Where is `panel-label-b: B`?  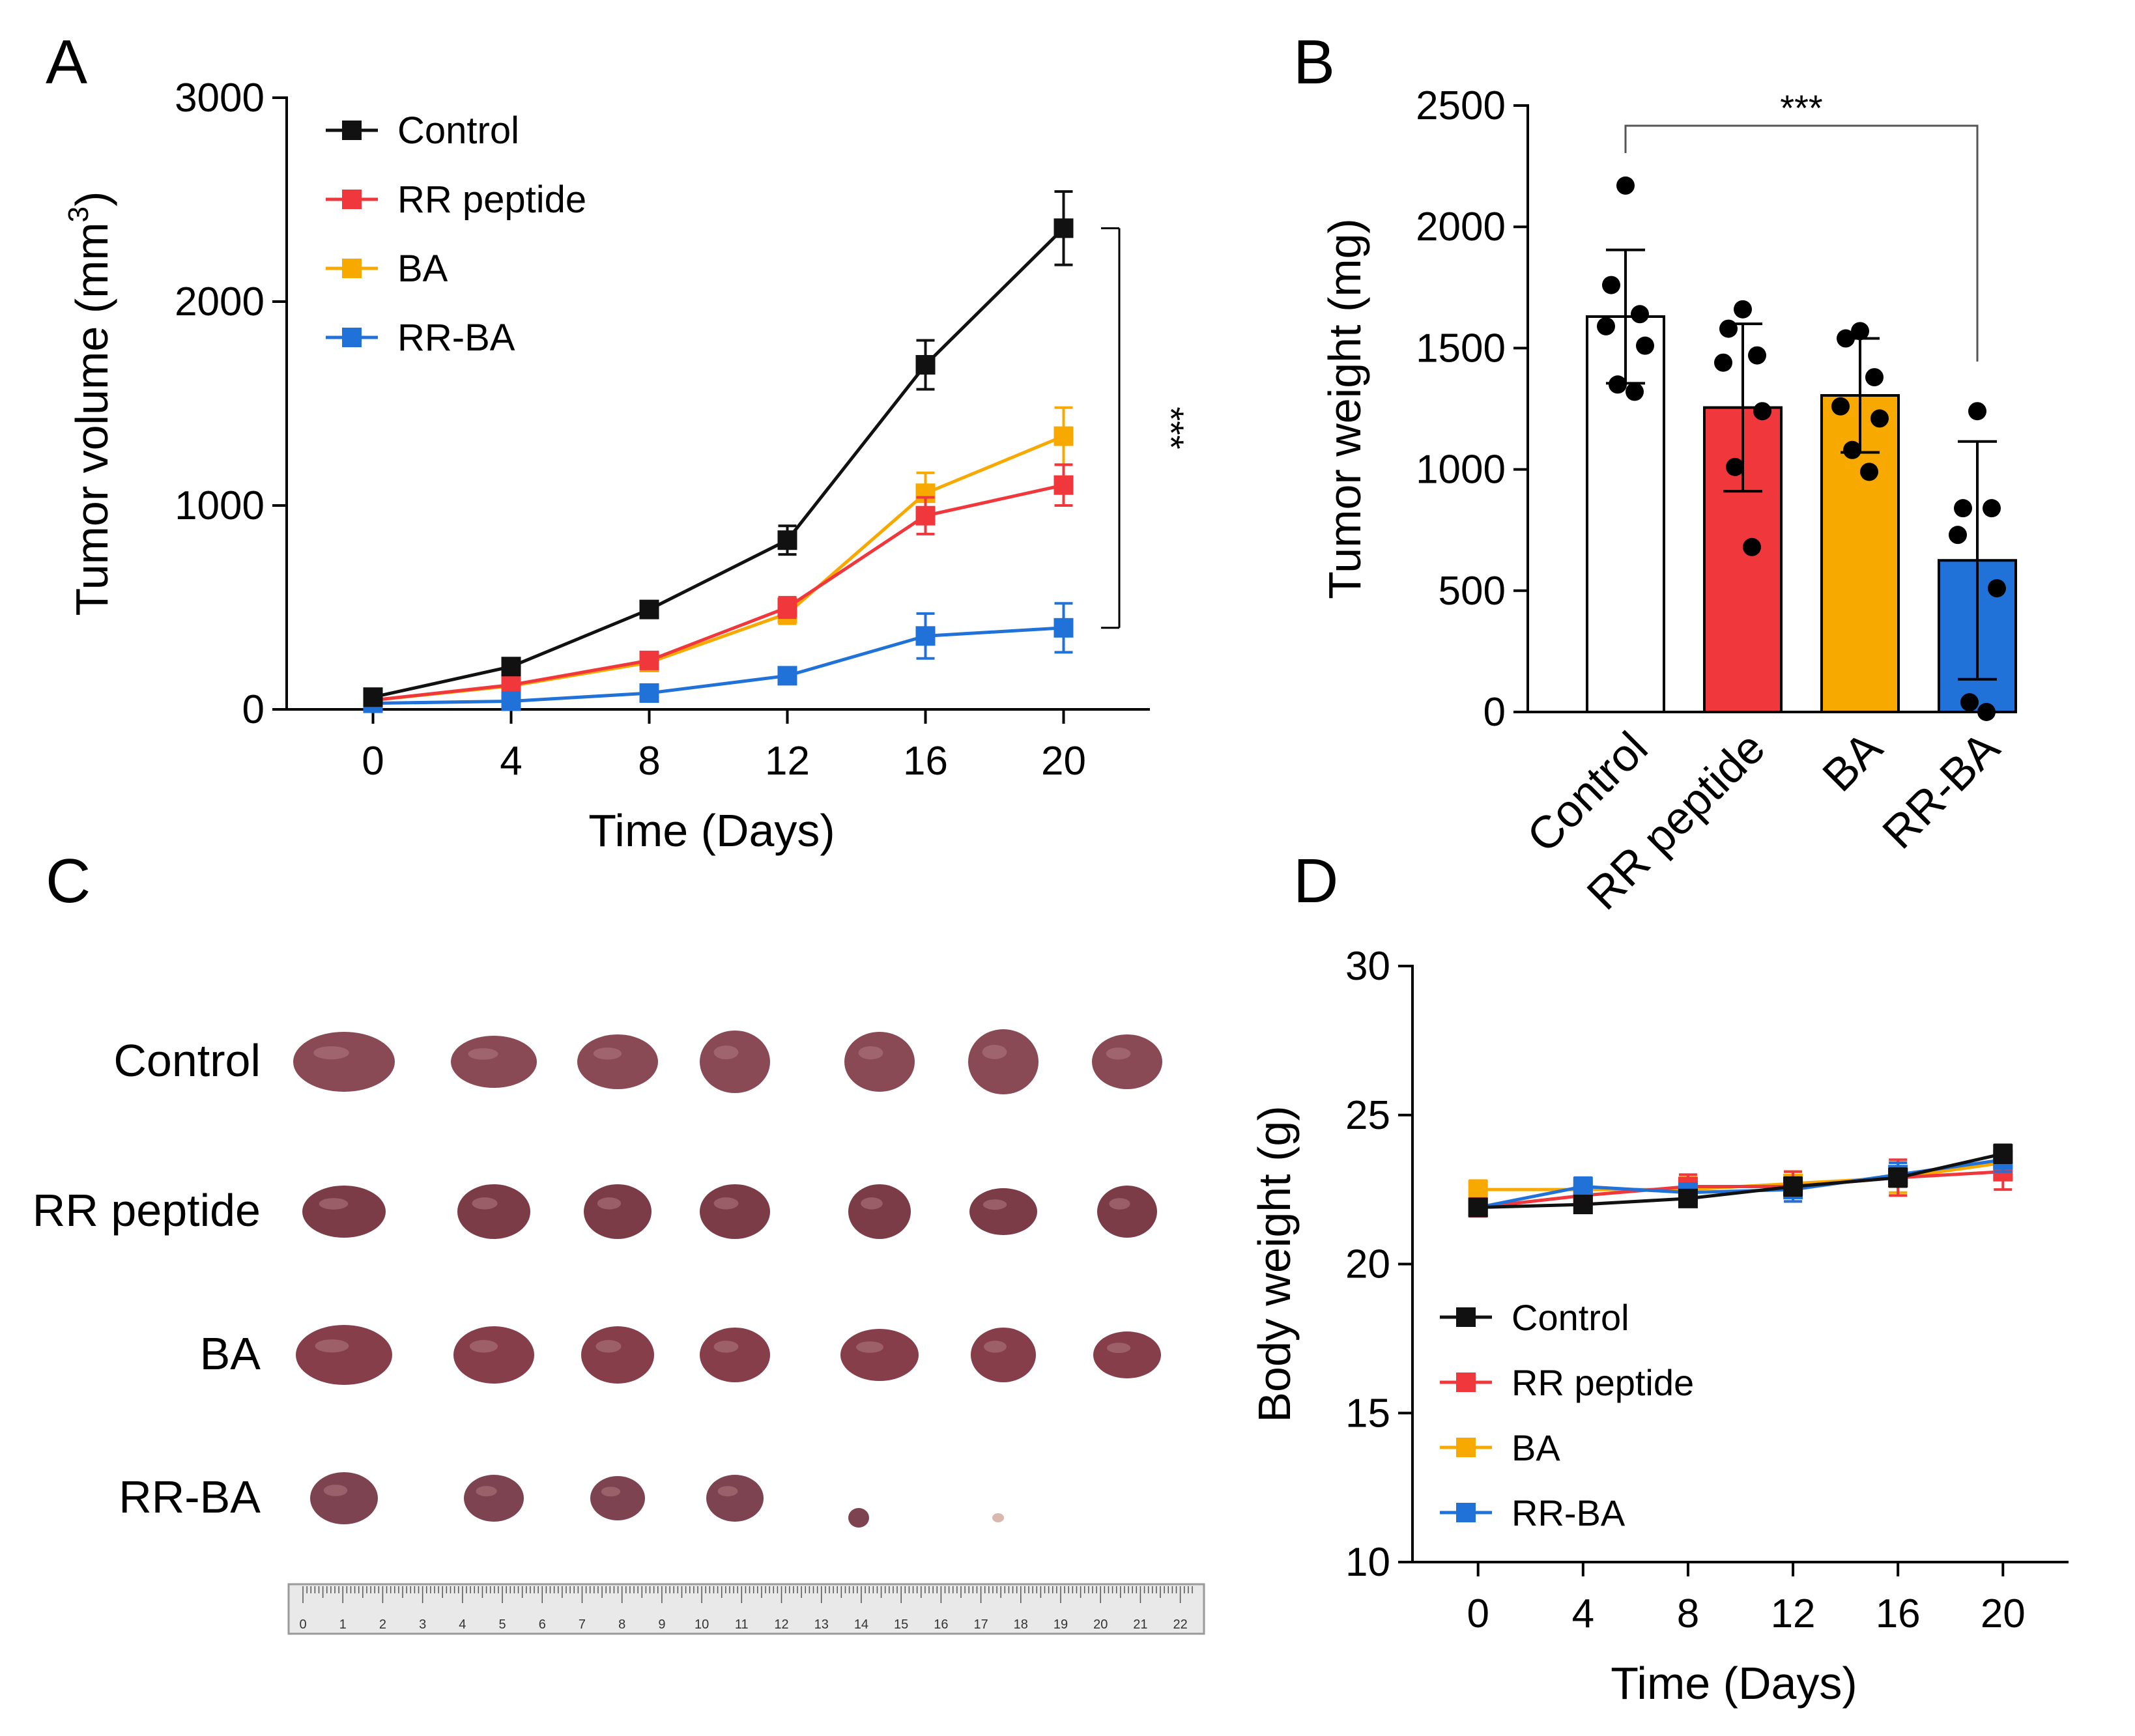
panel-label-b: B is located at coordinates (1314, 62).